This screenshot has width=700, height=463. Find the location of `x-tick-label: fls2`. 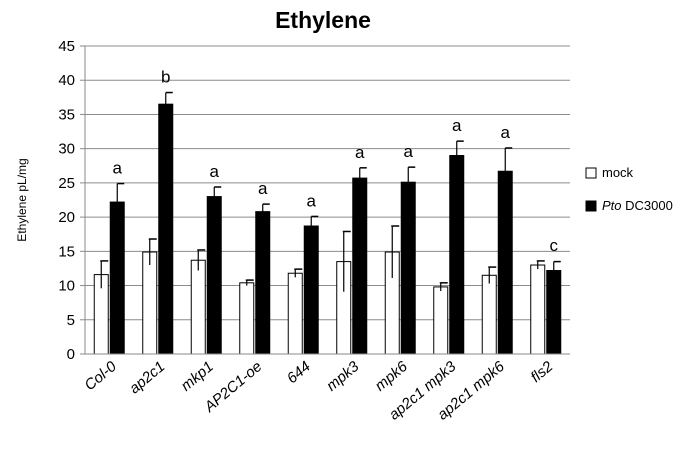

x-tick-label: fls2 is located at coordinates (542, 372).